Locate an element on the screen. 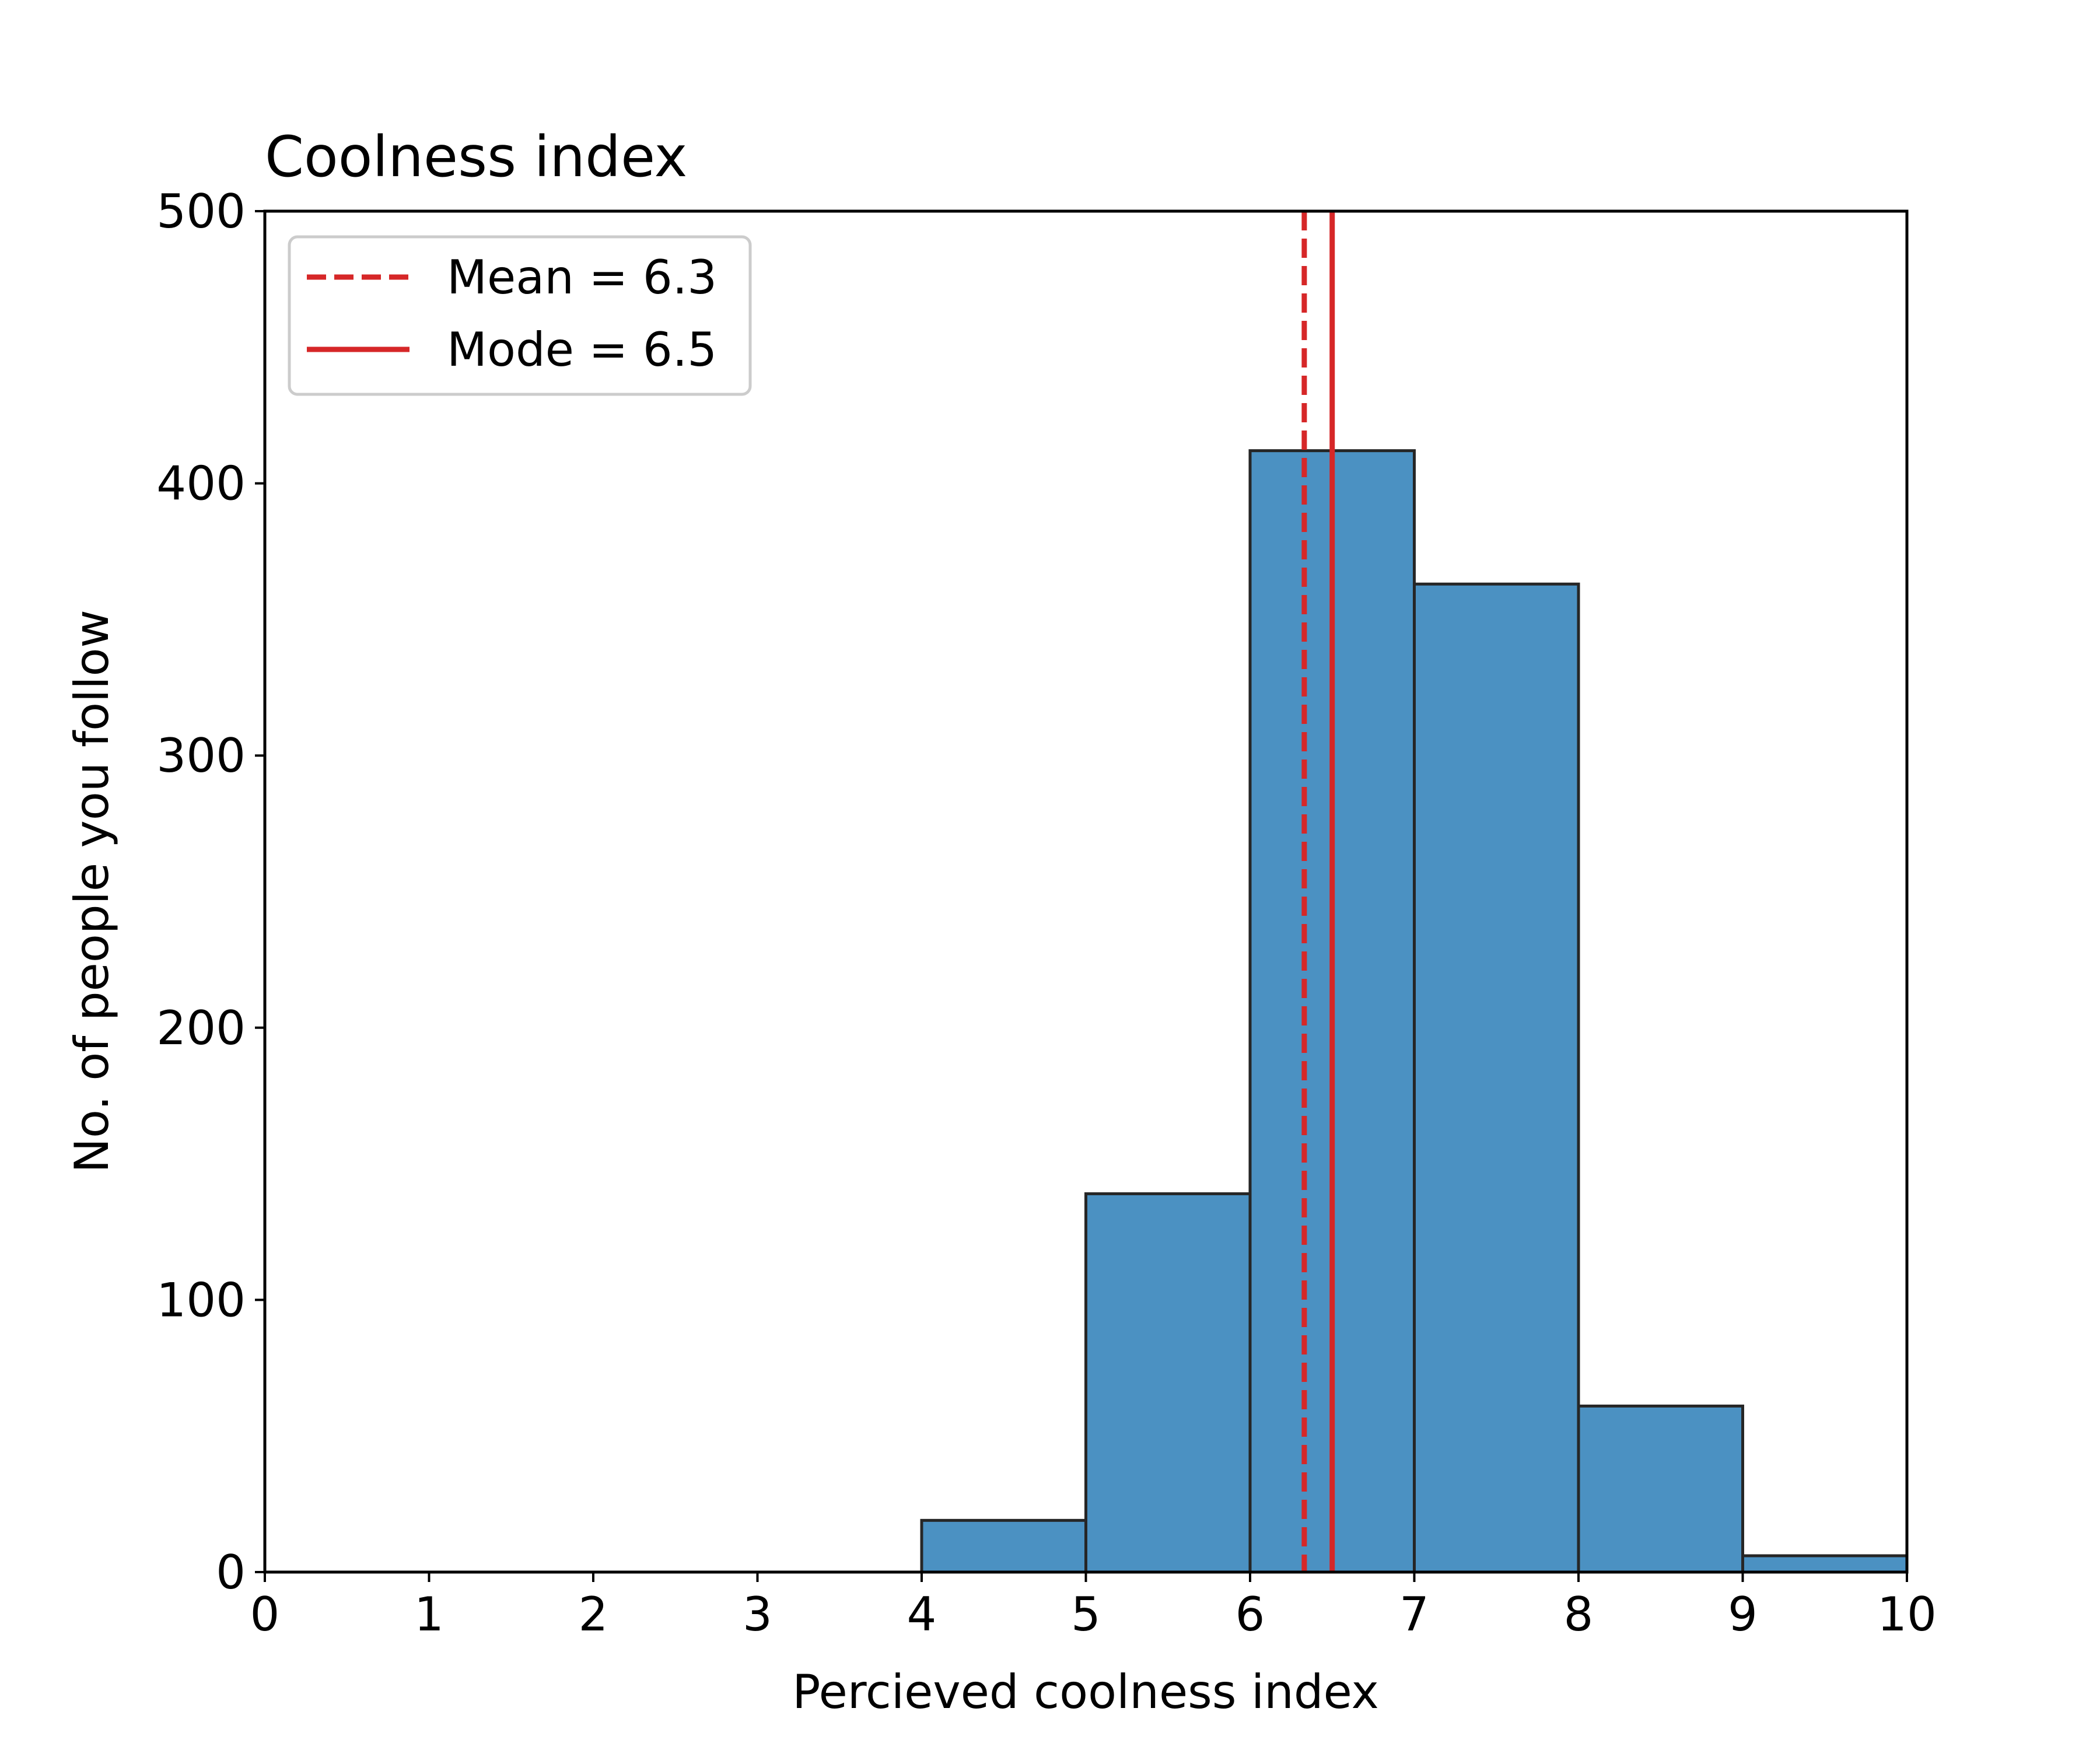 The image size is (2100, 1750). y-tick-label-5: 500 is located at coordinates (201, 211).